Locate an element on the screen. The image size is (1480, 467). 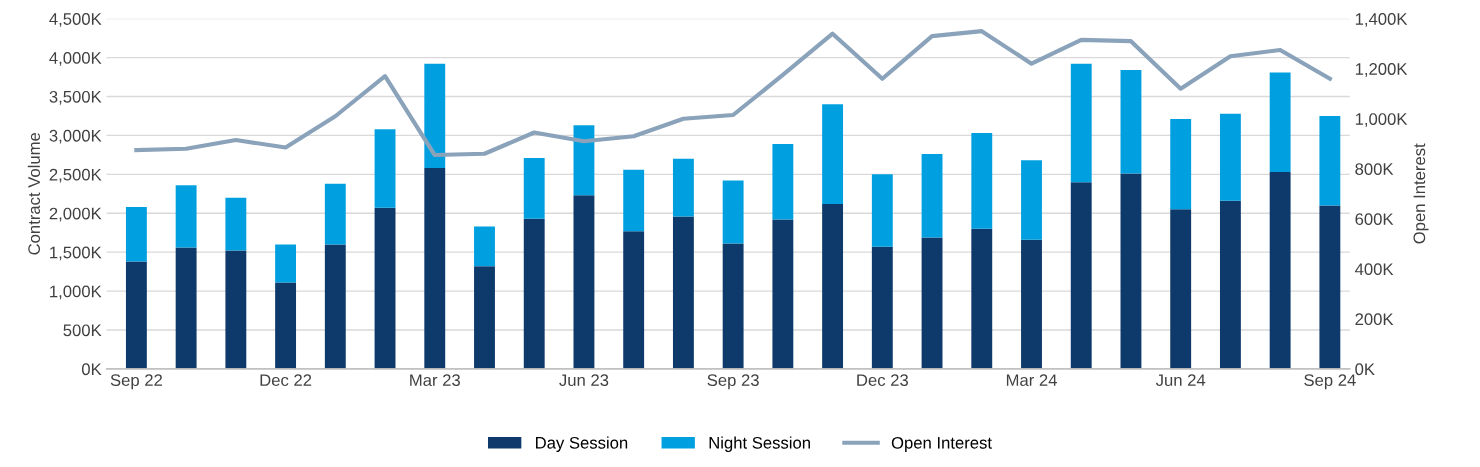
x-tick-label: Dec 23 is located at coordinates (882, 380).